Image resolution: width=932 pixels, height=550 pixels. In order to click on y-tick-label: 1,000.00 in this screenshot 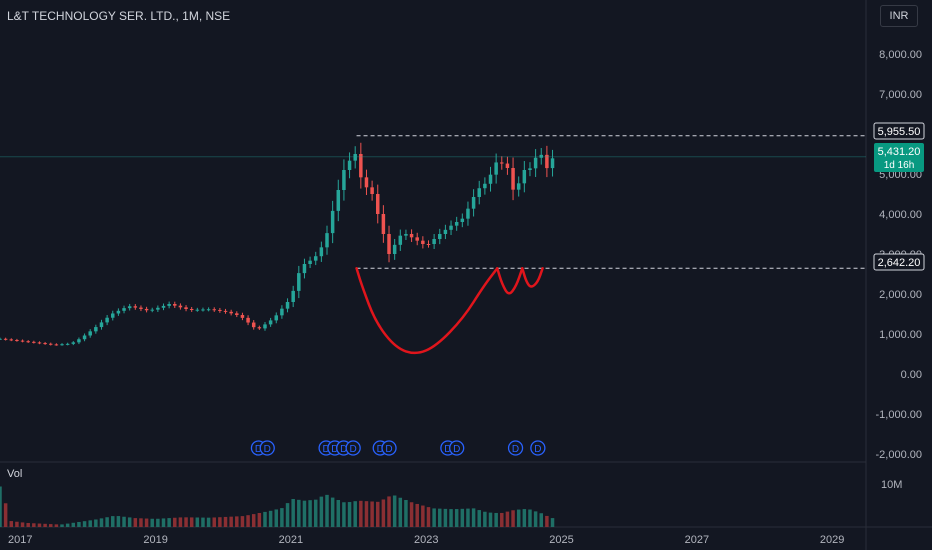, I will do `click(900, 335)`.